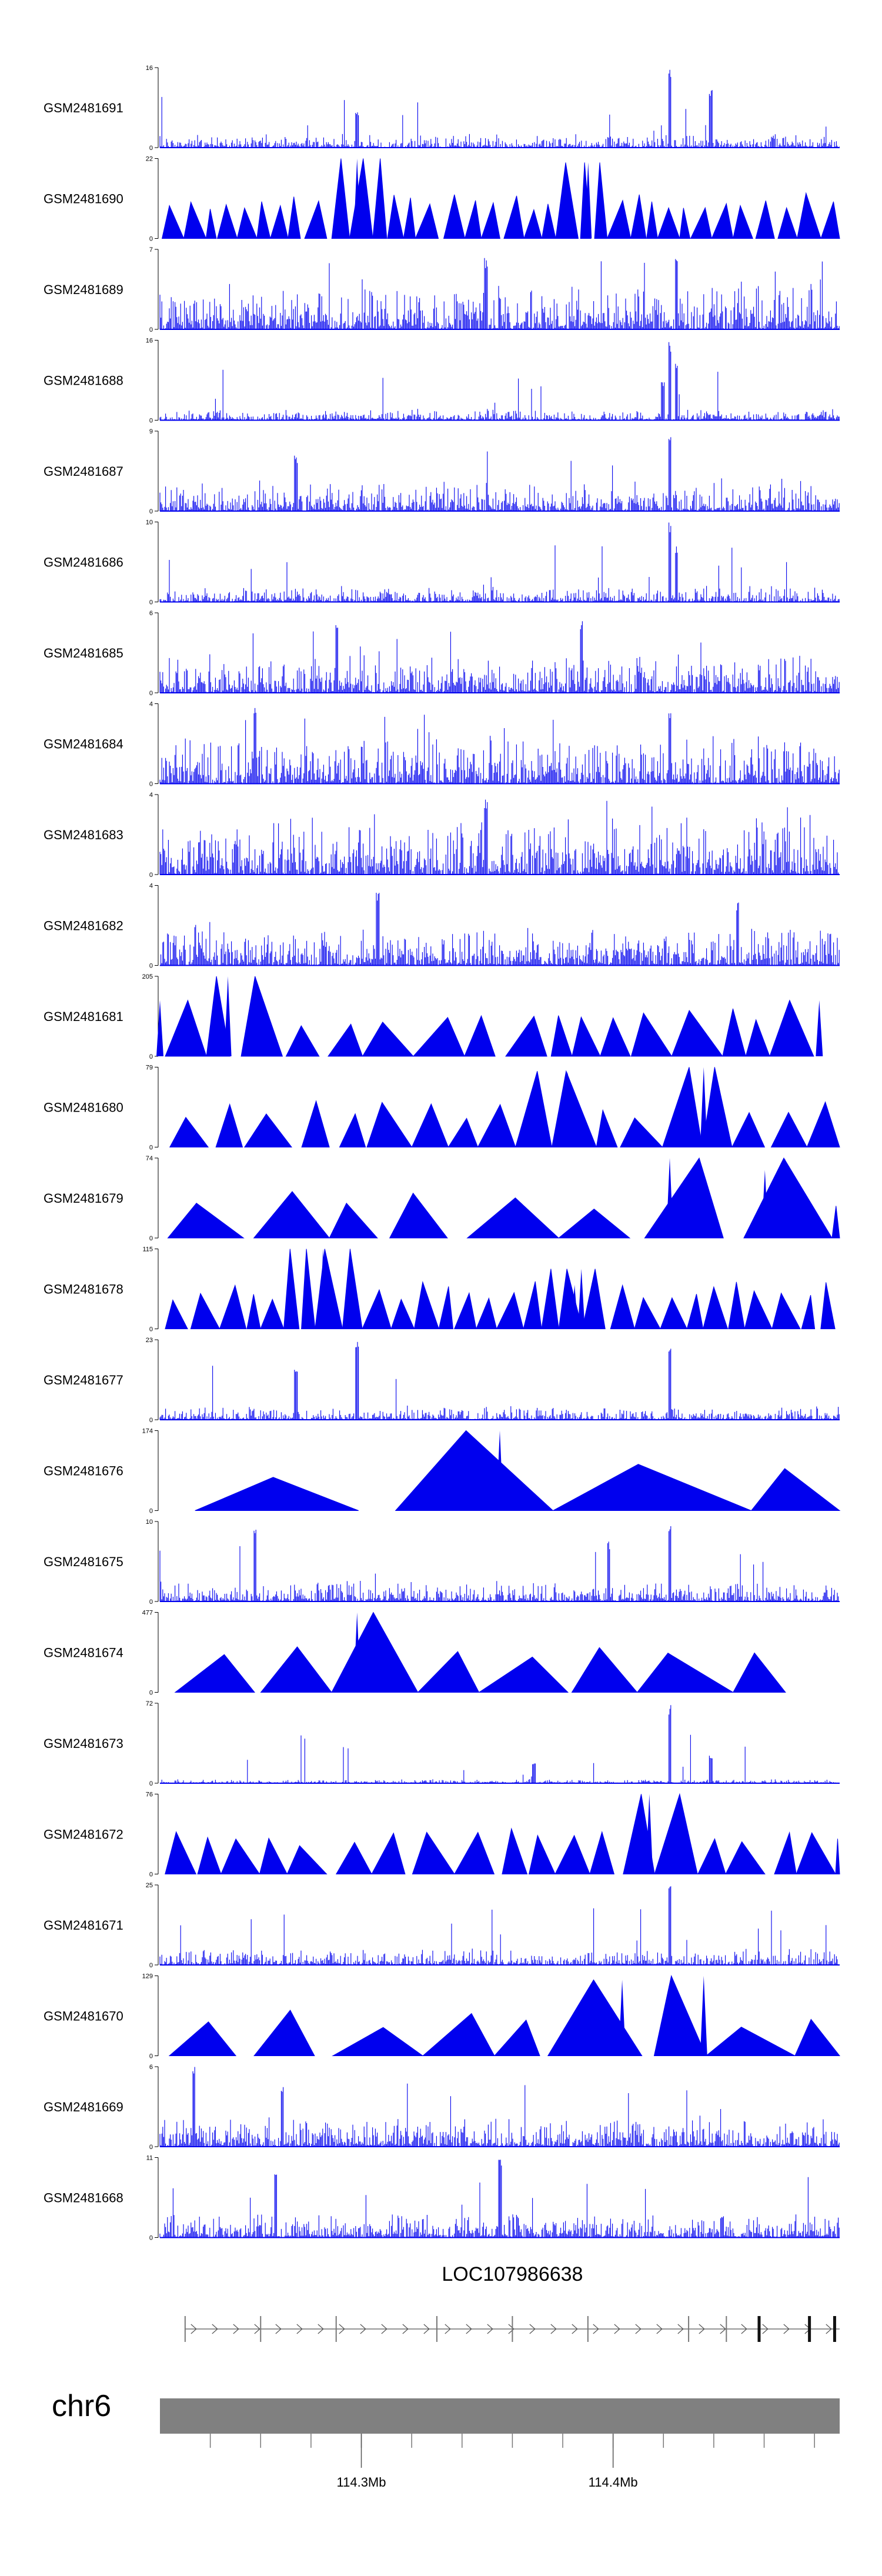  I want to click on track-gsm2481681: GSM2481681 205 0, so click(433, 1016).